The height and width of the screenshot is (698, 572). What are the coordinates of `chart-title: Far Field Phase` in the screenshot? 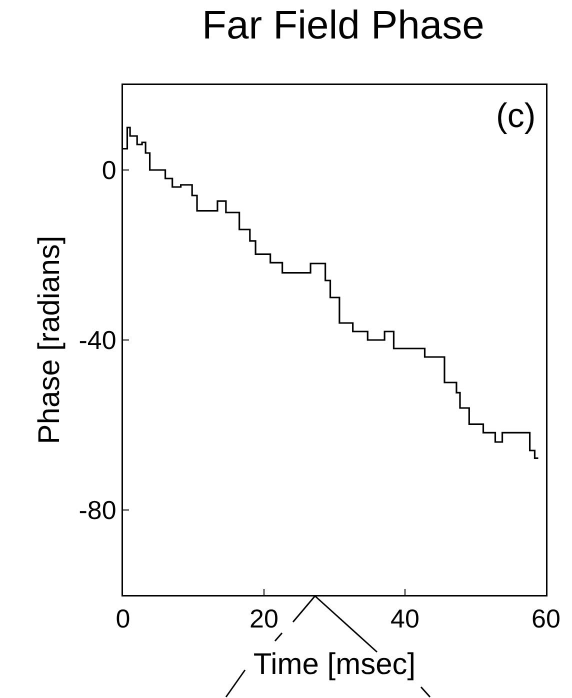 It's located at (343, 25).